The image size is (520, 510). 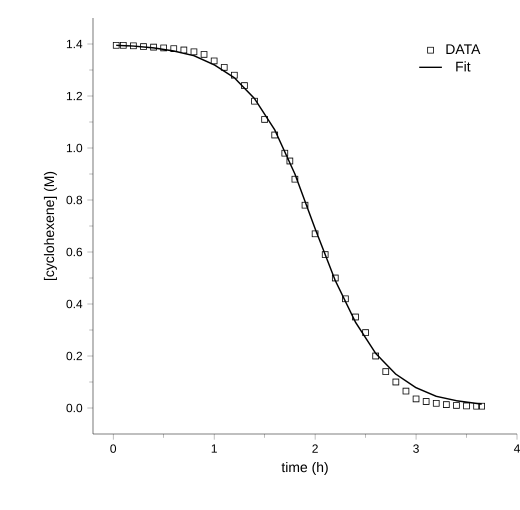 What do you see at coordinates (113, 448) in the screenshot?
I see `x-tick-label: 0` at bounding box center [113, 448].